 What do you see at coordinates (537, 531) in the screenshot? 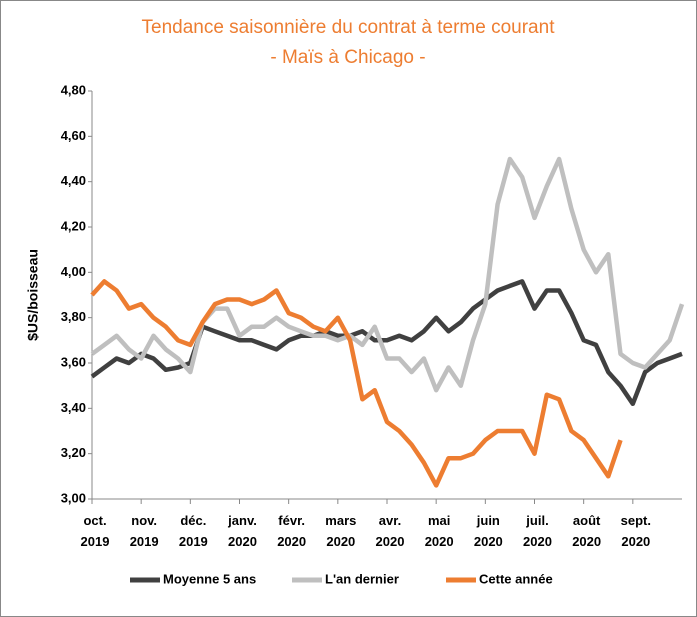
I see `x-tick-label: juil. 2020` at bounding box center [537, 531].